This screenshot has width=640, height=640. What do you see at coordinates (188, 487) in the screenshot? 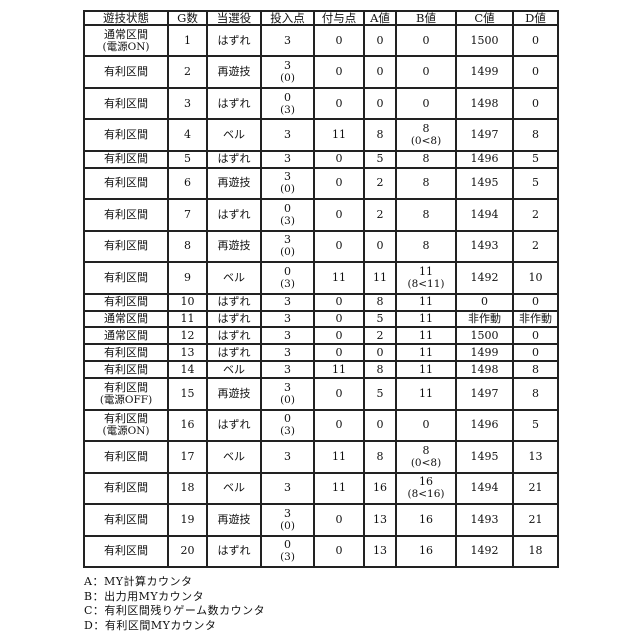
I see `cell-g-value: 18` at bounding box center [188, 487].